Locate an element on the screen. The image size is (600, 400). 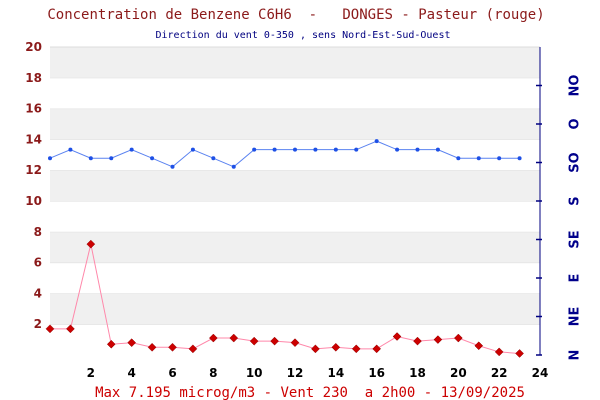
x-tick-label: 16 is located at coordinates (376, 373).